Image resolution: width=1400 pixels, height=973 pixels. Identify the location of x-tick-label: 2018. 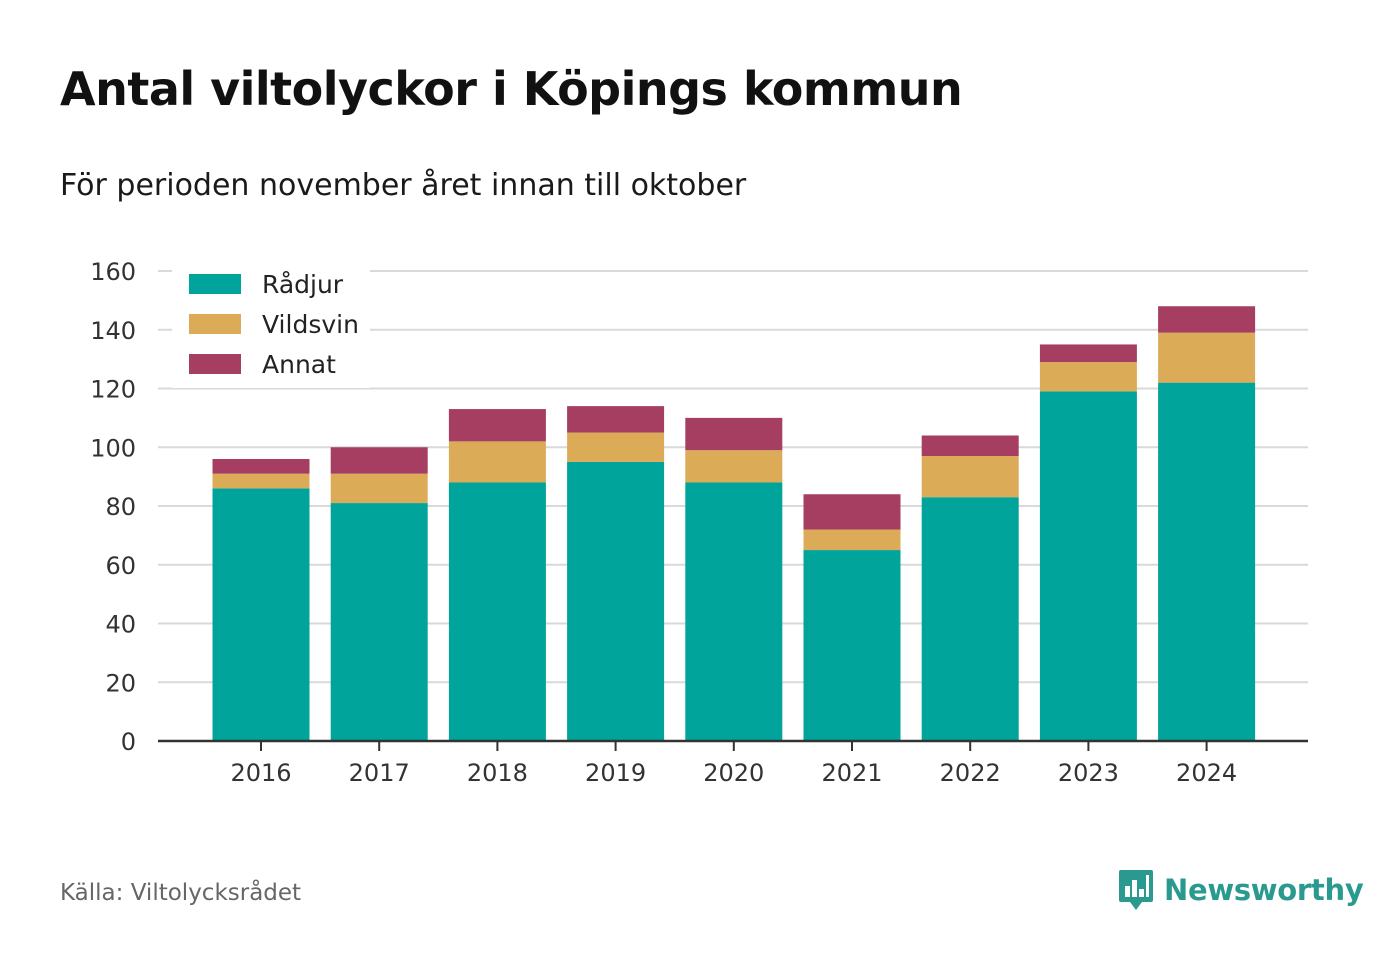
(497, 773).